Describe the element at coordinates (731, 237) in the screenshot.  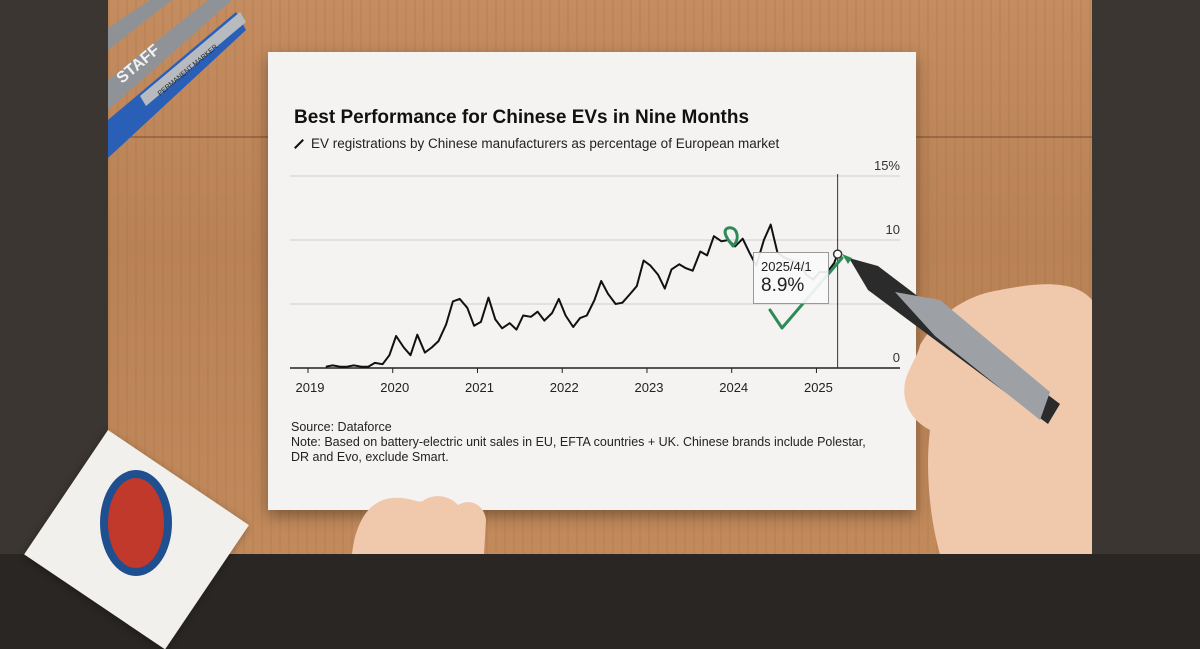
I see `annotation-circle` at that location.